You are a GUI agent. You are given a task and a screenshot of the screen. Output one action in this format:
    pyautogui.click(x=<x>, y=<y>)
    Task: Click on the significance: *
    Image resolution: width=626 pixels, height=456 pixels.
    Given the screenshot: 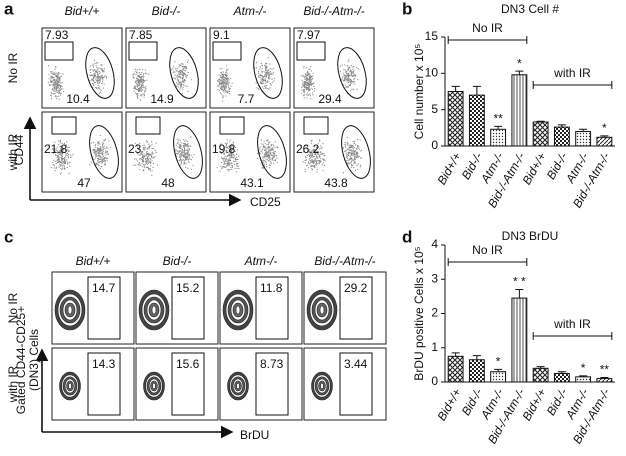 What is the action you would take?
    pyautogui.click(x=519, y=63)
    